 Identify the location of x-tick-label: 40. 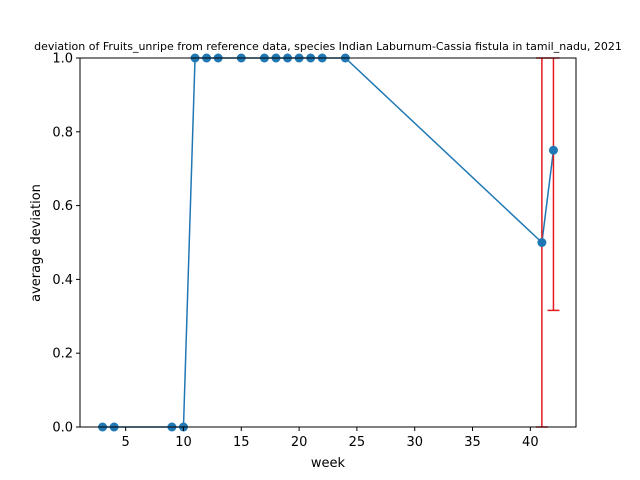
(530, 442).